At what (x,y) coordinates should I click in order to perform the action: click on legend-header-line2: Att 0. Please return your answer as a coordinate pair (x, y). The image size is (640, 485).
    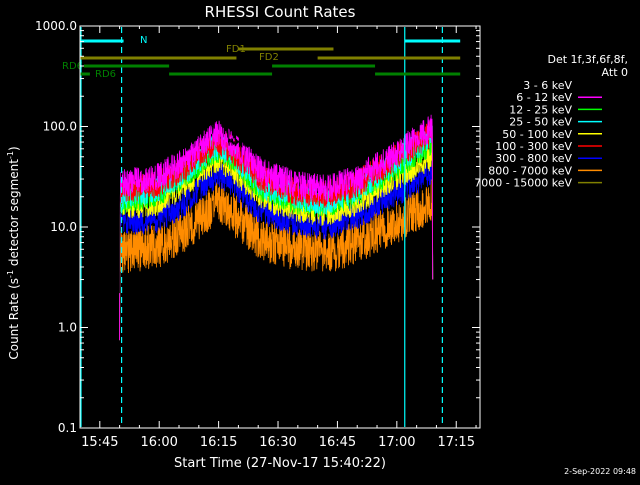
    Looking at the image, I should click on (615, 72).